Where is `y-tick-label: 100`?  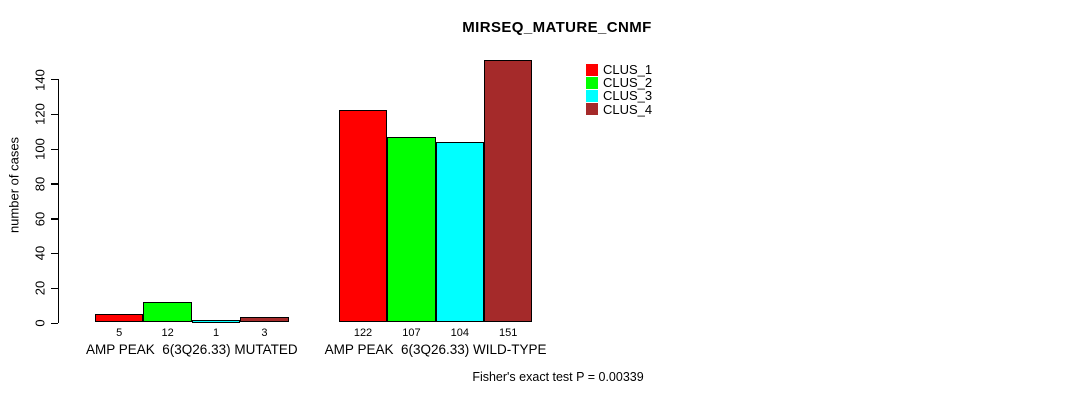 y-tick-label: 100 is located at coordinates (40, 149).